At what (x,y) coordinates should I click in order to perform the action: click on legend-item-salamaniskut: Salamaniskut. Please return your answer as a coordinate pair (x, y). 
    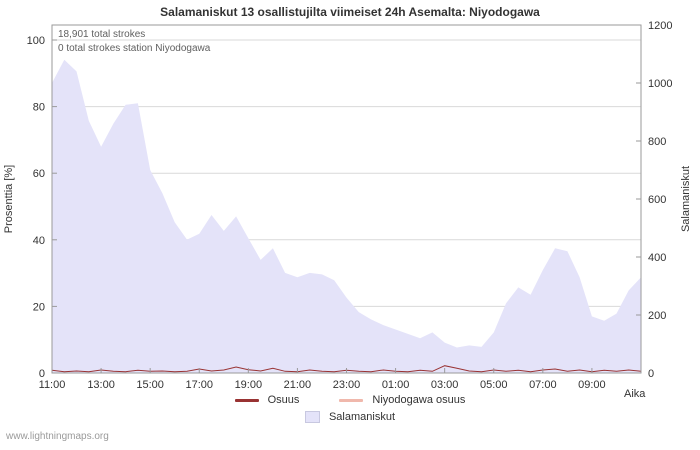
    Looking at the image, I should click on (350, 417).